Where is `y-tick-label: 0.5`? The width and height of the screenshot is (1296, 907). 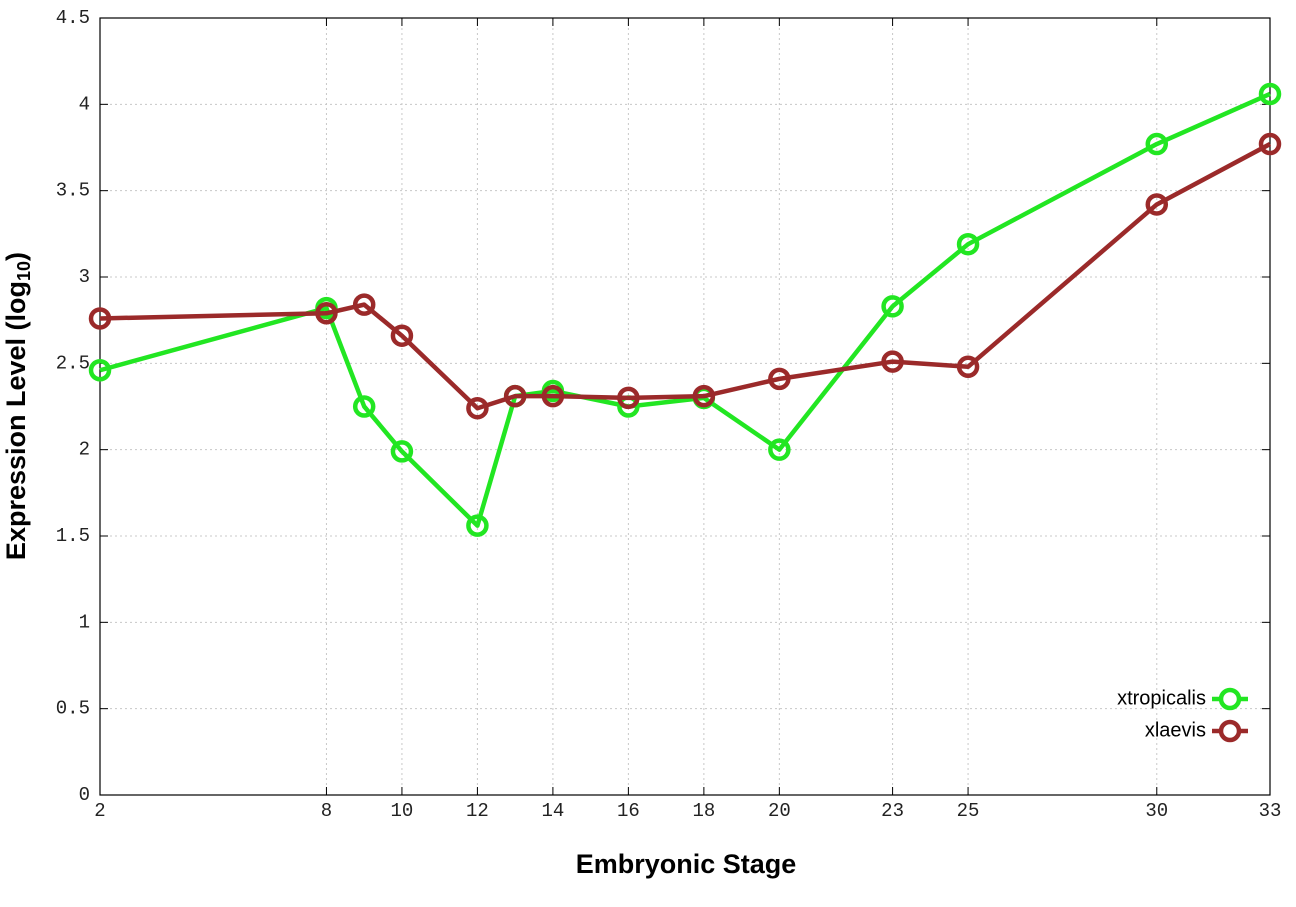 y-tick-label: 0.5 is located at coordinates (73, 709).